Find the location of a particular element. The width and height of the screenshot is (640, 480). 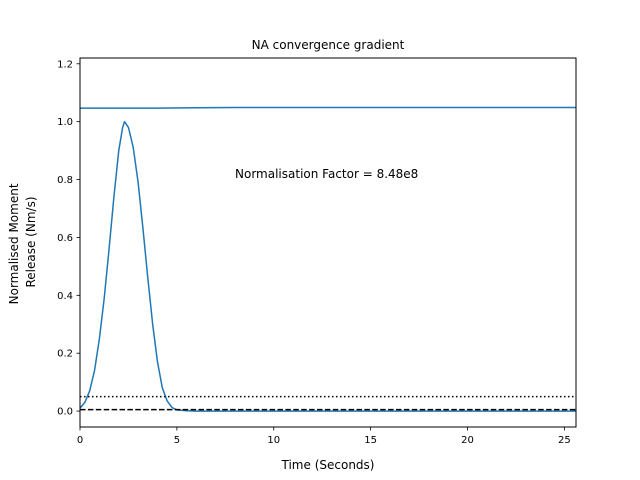

y-axis-label: Normalised Moment Release (Nm/s) is located at coordinates (22, 242).